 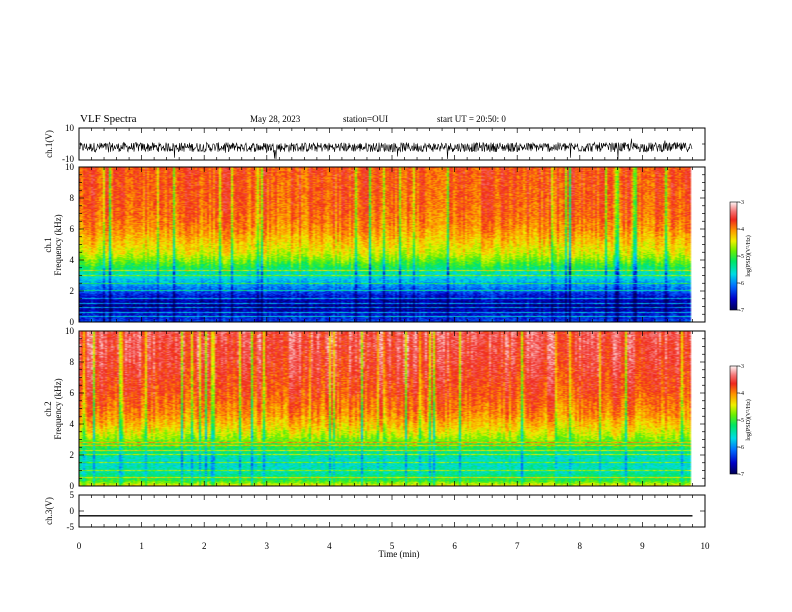 I want to click on ch3-waveform-panel: 5 0 -5 ch.3(V), so click(x=375, y=511).